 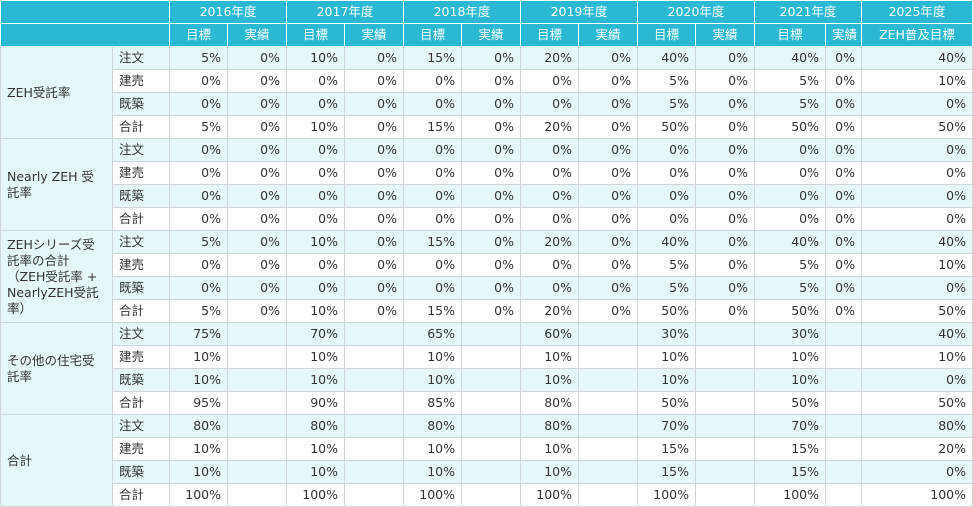 I want to click on table-row: 合計 5% 0% 10% 0% 15% 0% 20% 0% 50% 0% 50% 0% 50%, so click(x=487, y=127).